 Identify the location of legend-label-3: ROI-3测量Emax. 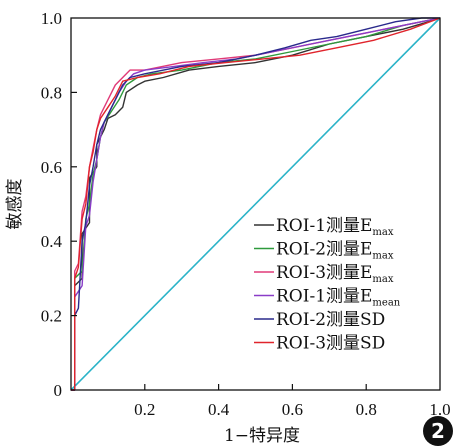
(335, 274).